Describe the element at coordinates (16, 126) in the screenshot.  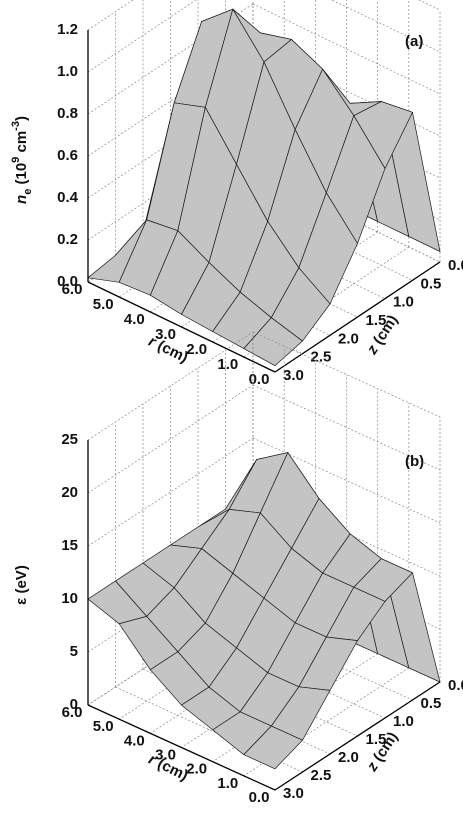
I see `label-part: -3` at that location.